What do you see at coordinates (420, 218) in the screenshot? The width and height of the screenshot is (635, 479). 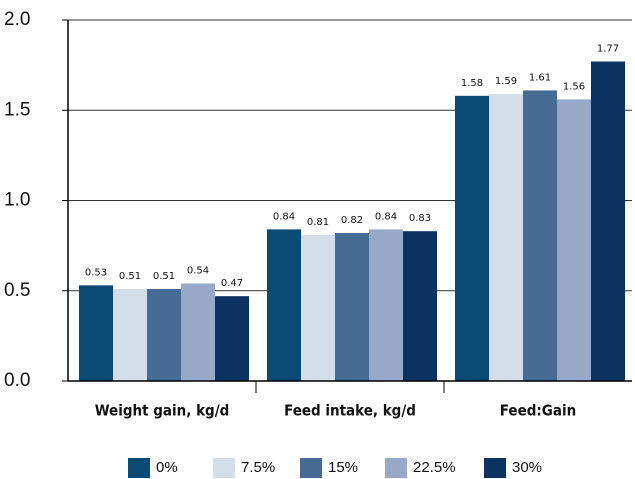 I see `value-label: 0.83` at bounding box center [420, 218].